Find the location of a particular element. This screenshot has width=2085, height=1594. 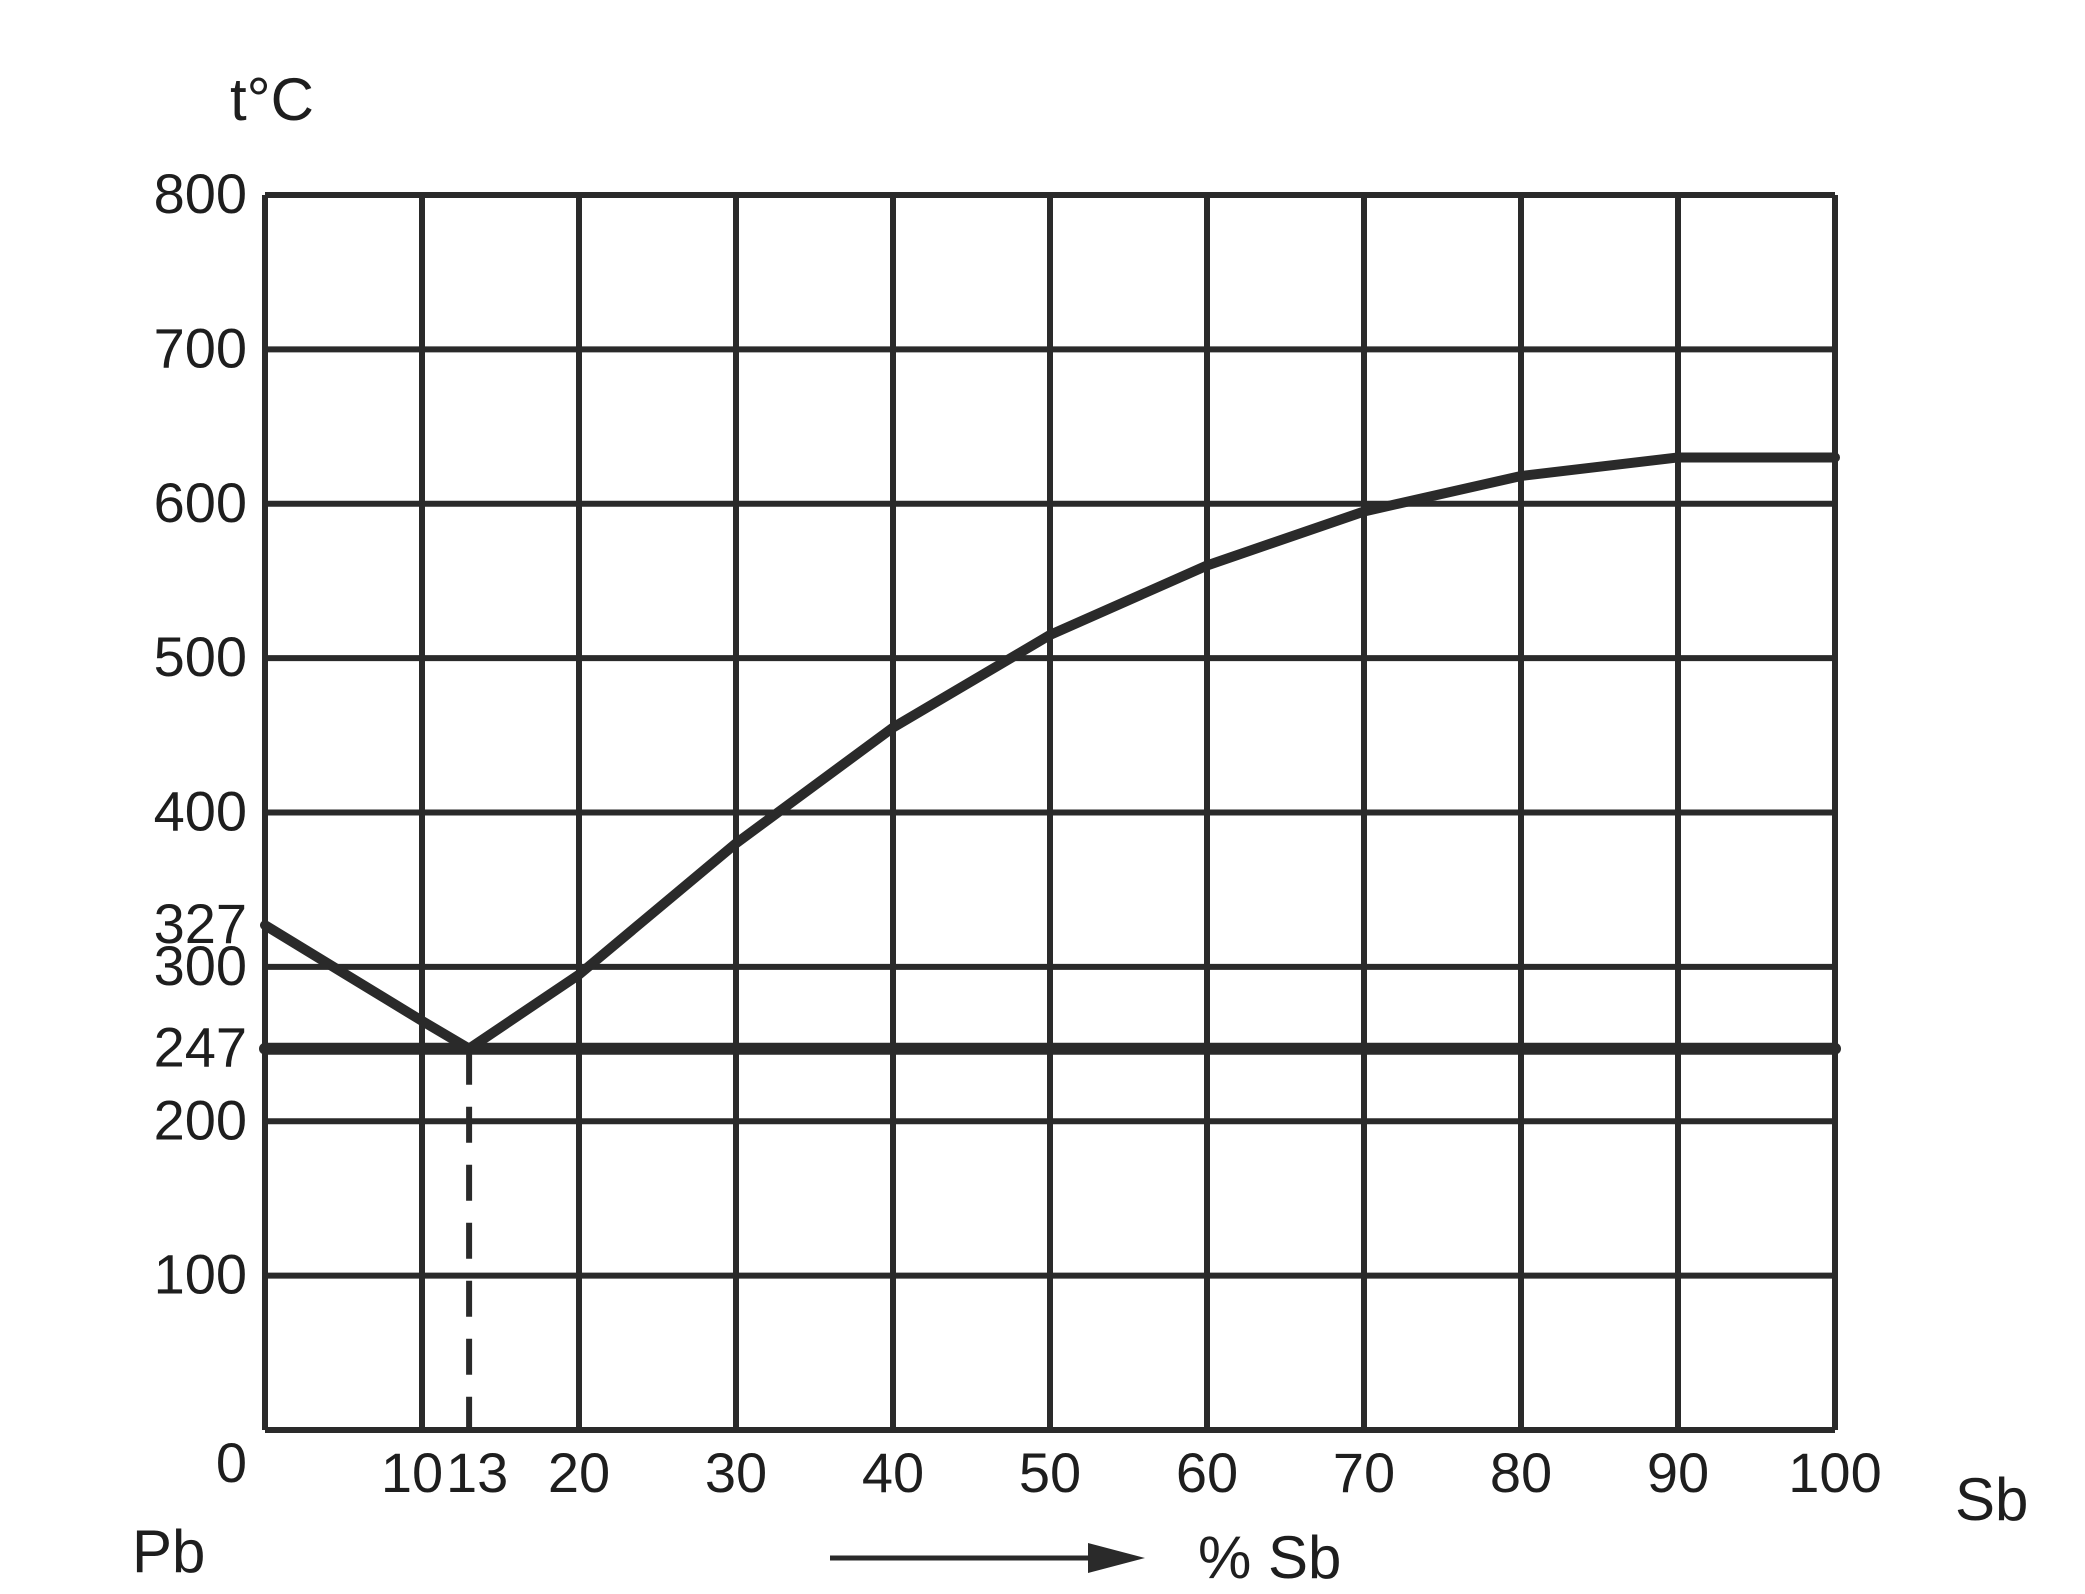

x-tick-label: 80 is located at coordinates (1521, 1472).